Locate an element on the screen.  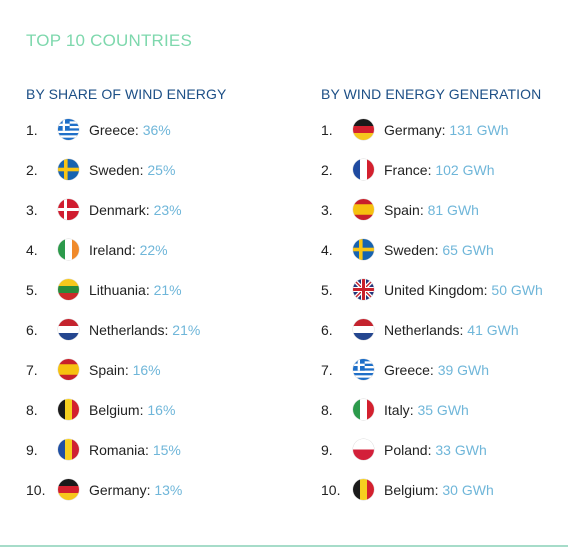
ranking-row: 3. Spain: 81 GWh is located at coordinates (431, 220).